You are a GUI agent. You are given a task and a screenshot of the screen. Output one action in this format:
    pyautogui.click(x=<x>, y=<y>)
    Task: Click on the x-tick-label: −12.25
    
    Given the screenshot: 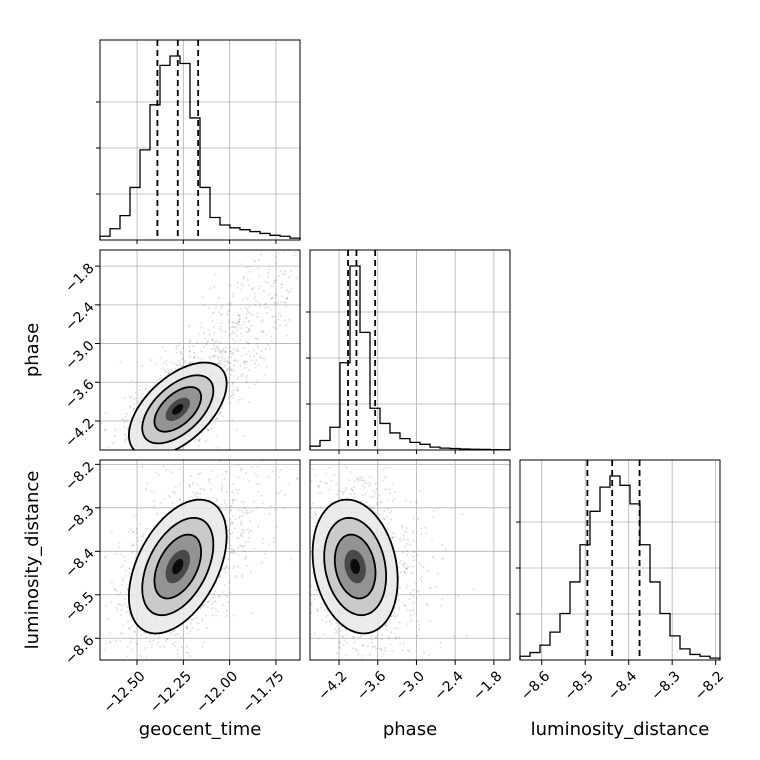 What is the action you would take?
    pyautogui.click(x=171, y=692)
    